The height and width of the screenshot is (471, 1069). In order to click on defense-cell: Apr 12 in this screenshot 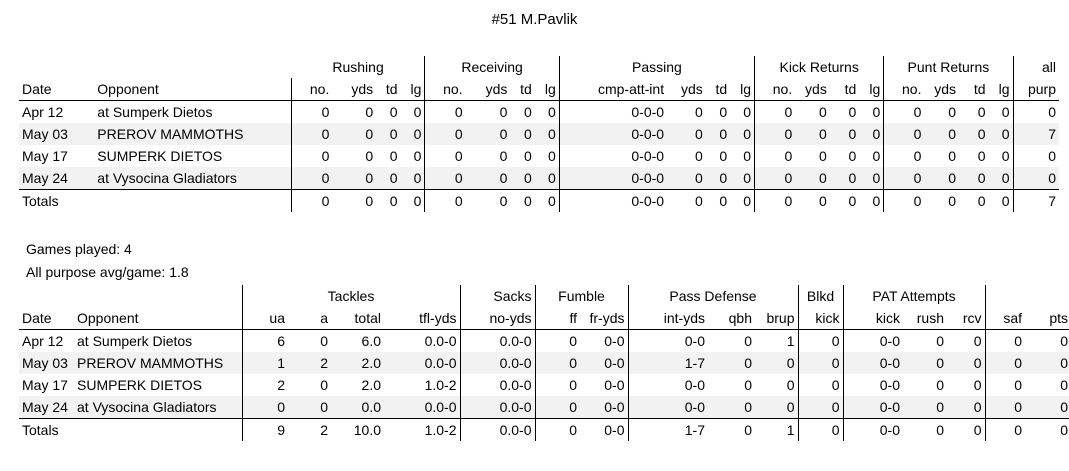, I will do `click(43, 341)`.